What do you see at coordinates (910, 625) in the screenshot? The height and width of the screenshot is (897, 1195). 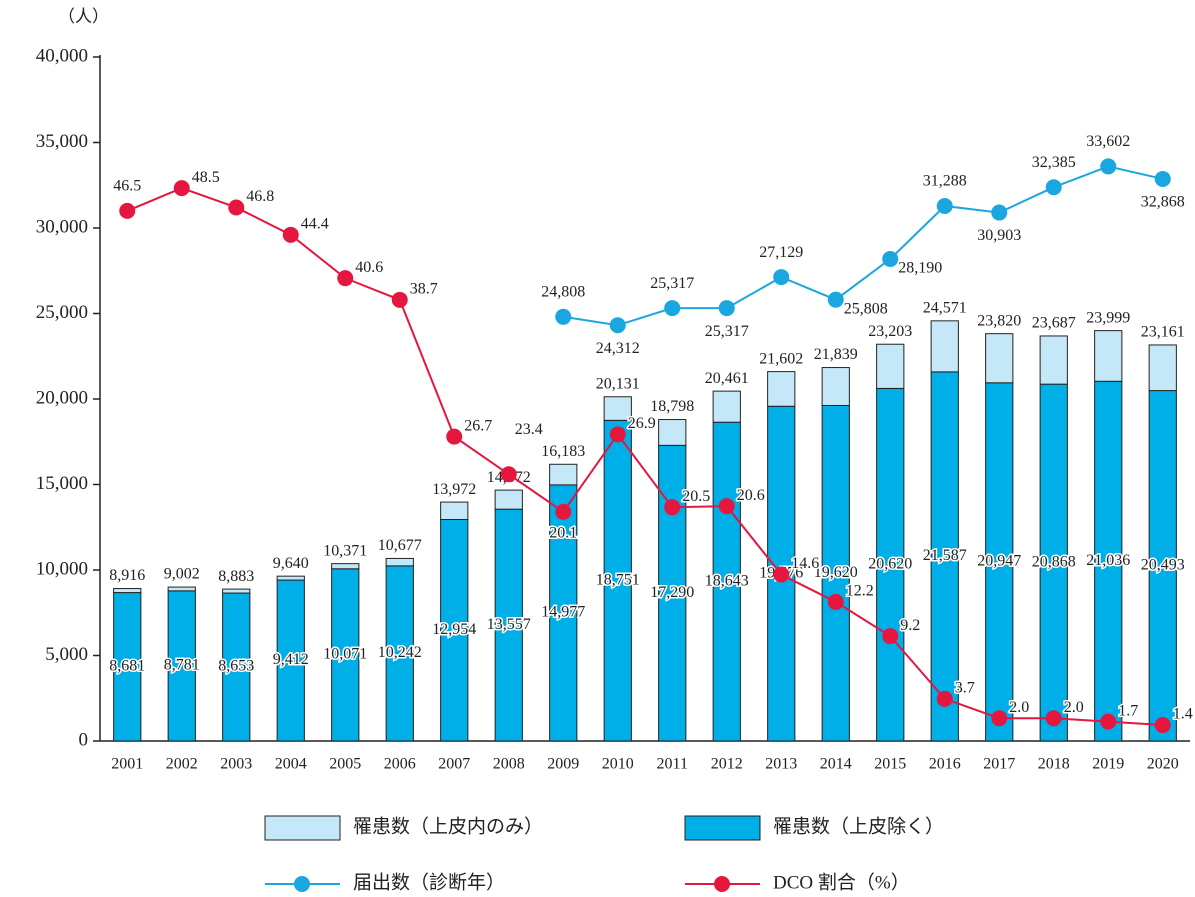 I see `point-value-label: 9.2` at bounding box center [910, 625].